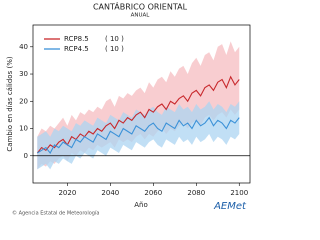 The height and width of the screenshot is (240, 320). I want to click on legend-label: RCP4.5, so click(76, 49).